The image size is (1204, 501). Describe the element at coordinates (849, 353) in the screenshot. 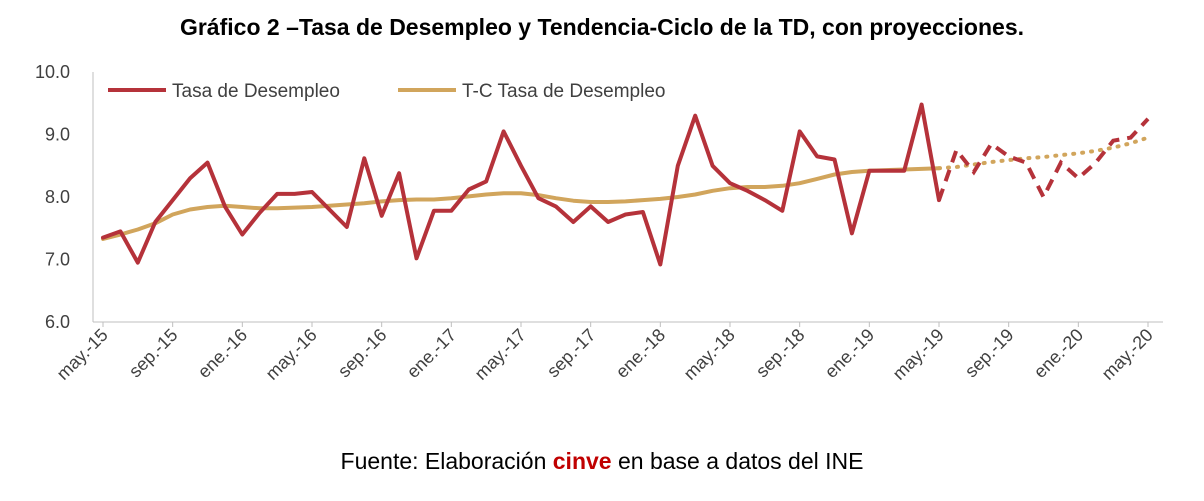

I see `x-tick-label: ene.-19` at that location.